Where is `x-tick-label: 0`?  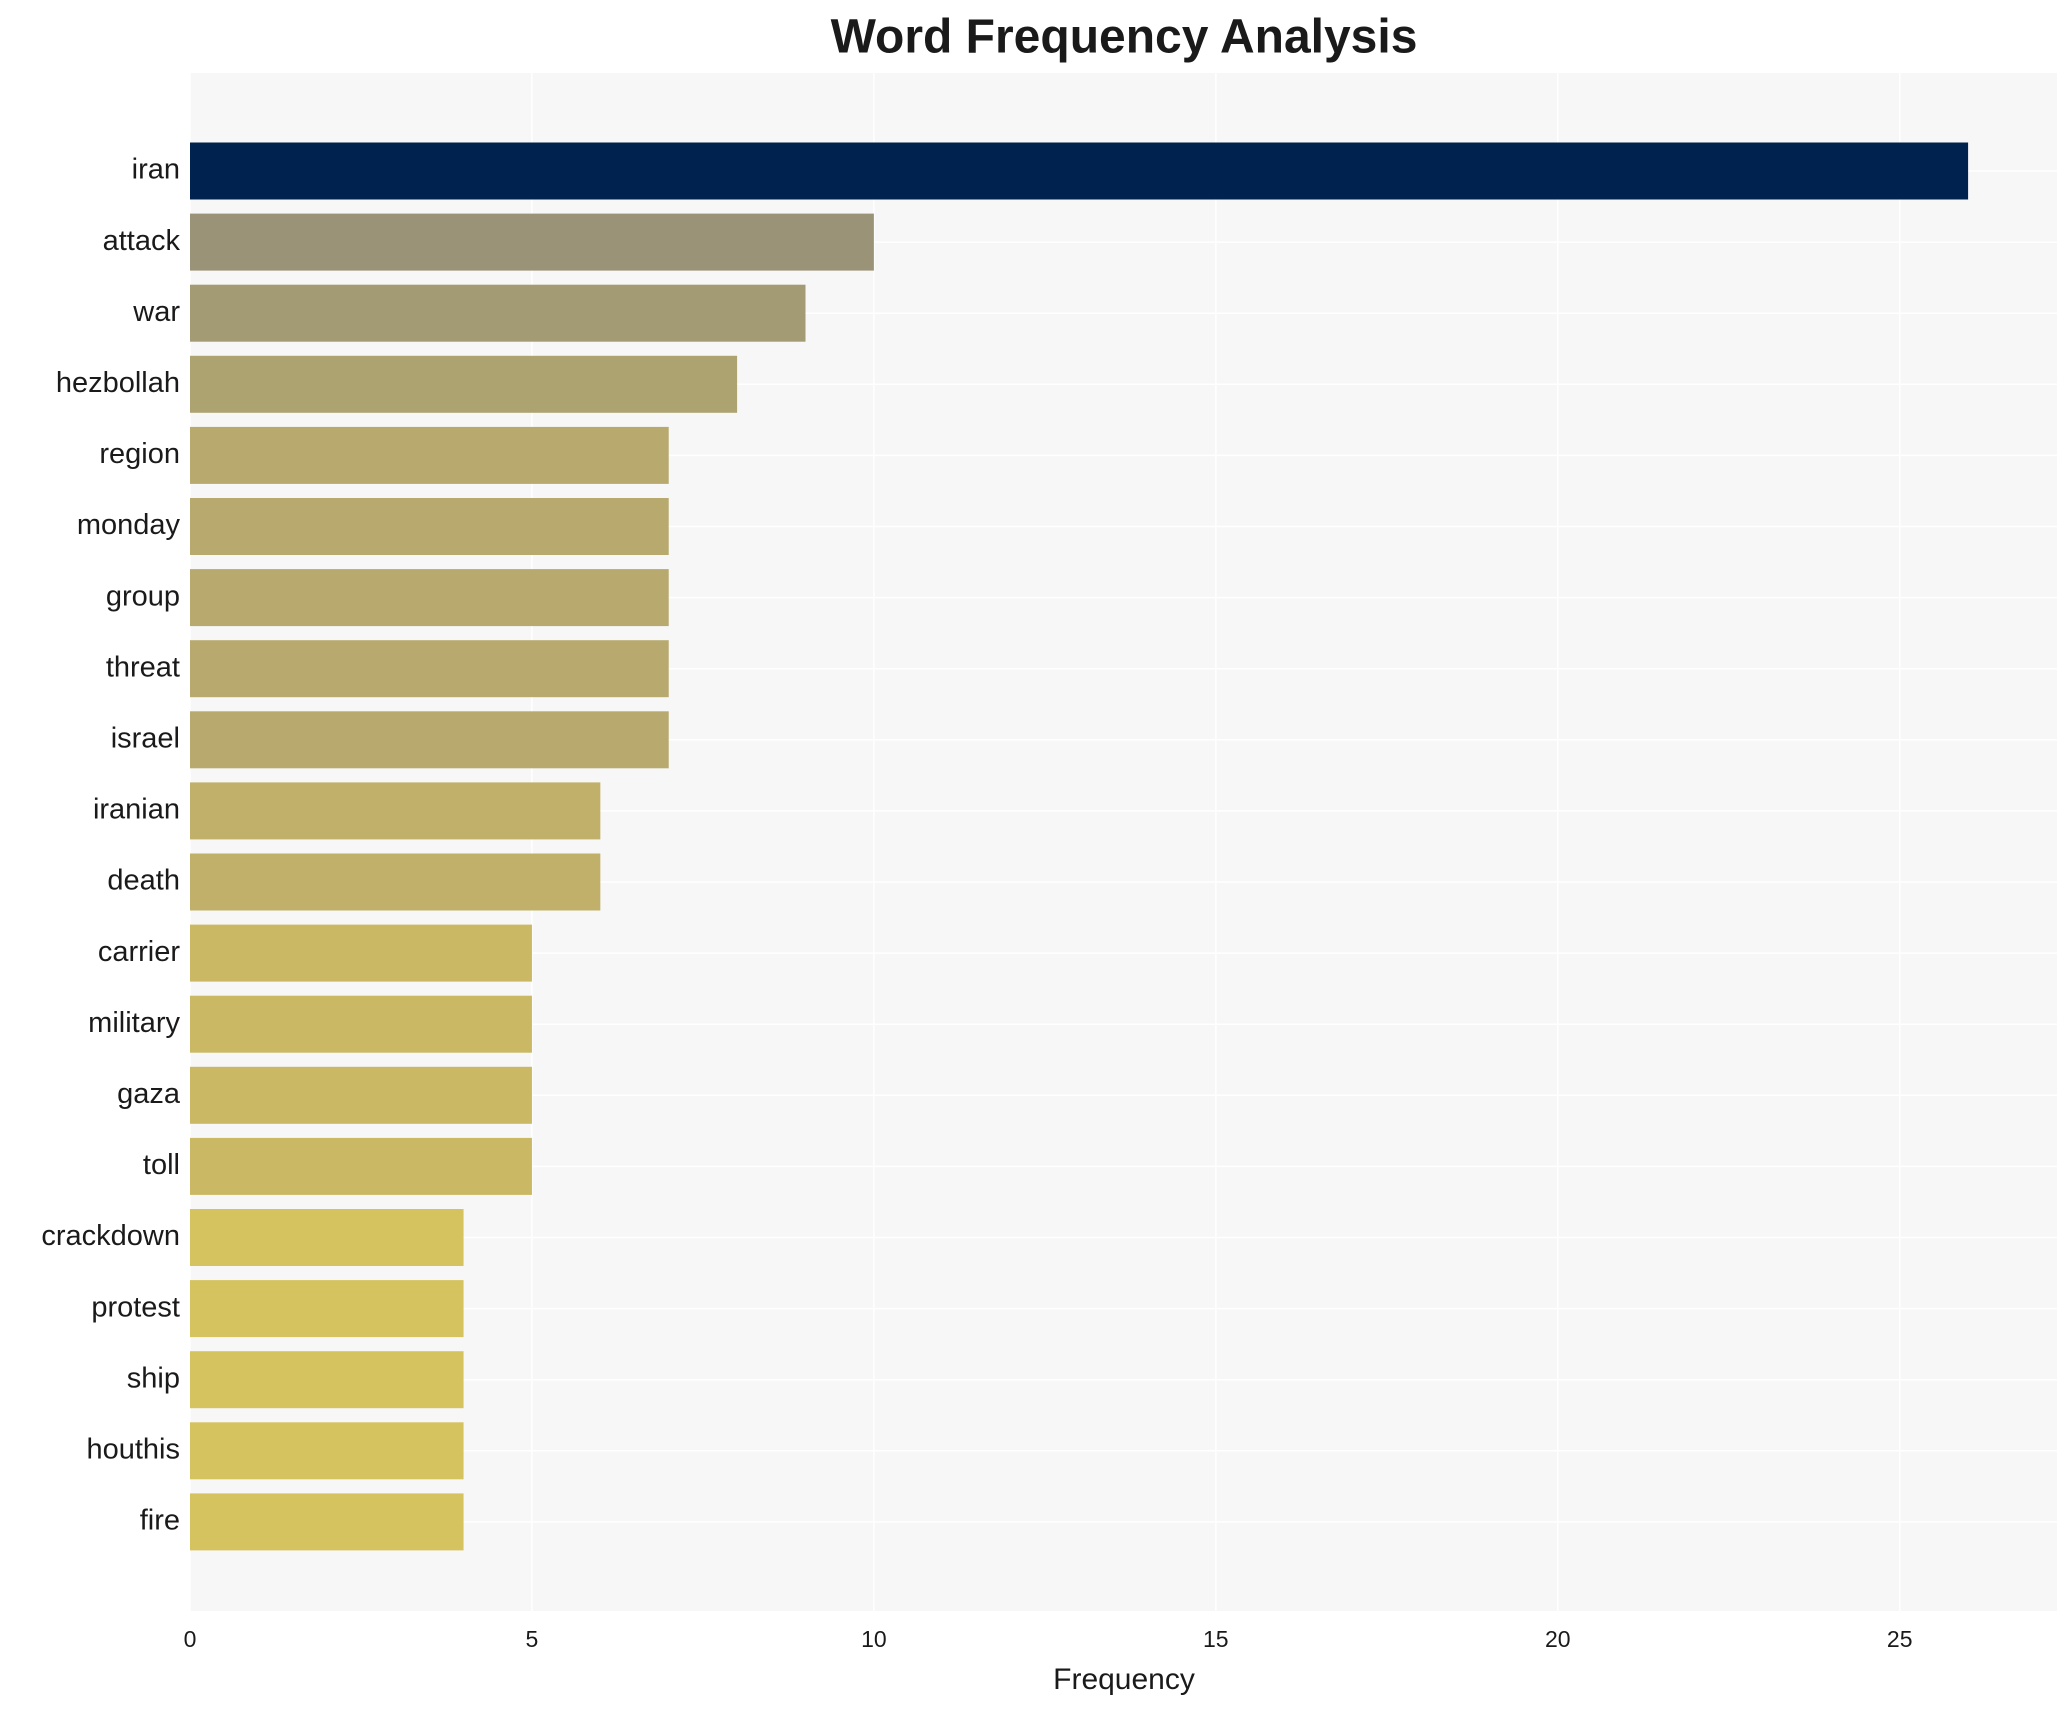 x-tick-label: 0 is located at coordinates (190, 1639).